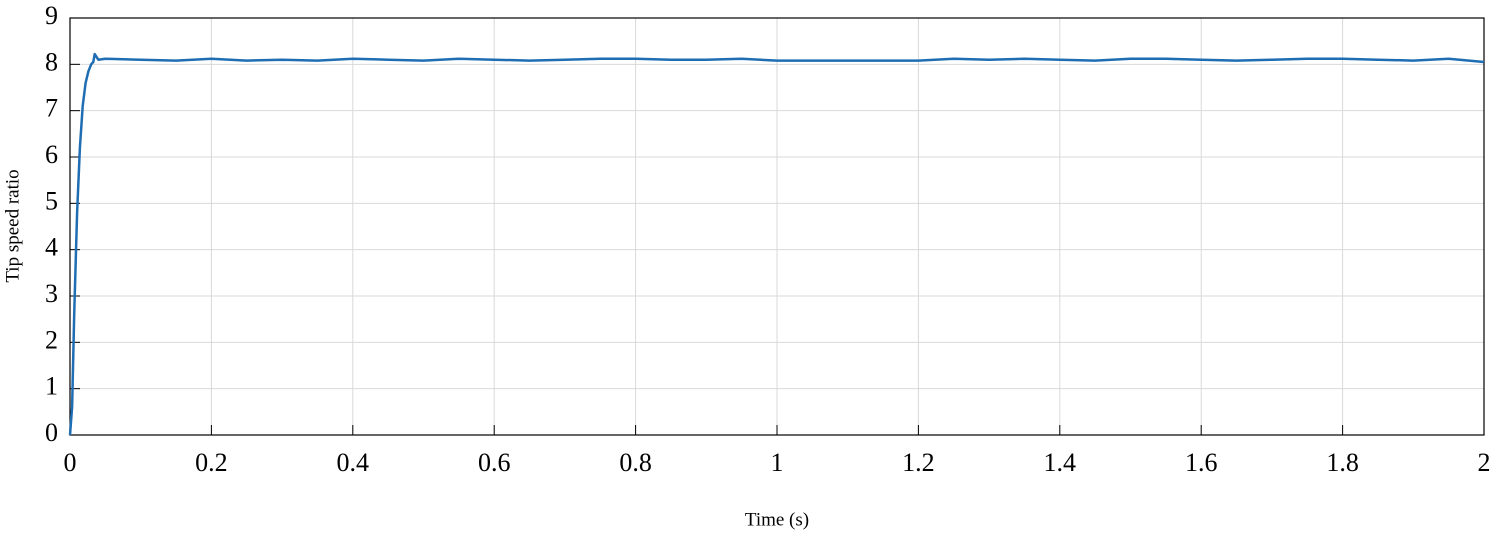  I want to click on x-tick-label: 0.2, so click(211, 462).